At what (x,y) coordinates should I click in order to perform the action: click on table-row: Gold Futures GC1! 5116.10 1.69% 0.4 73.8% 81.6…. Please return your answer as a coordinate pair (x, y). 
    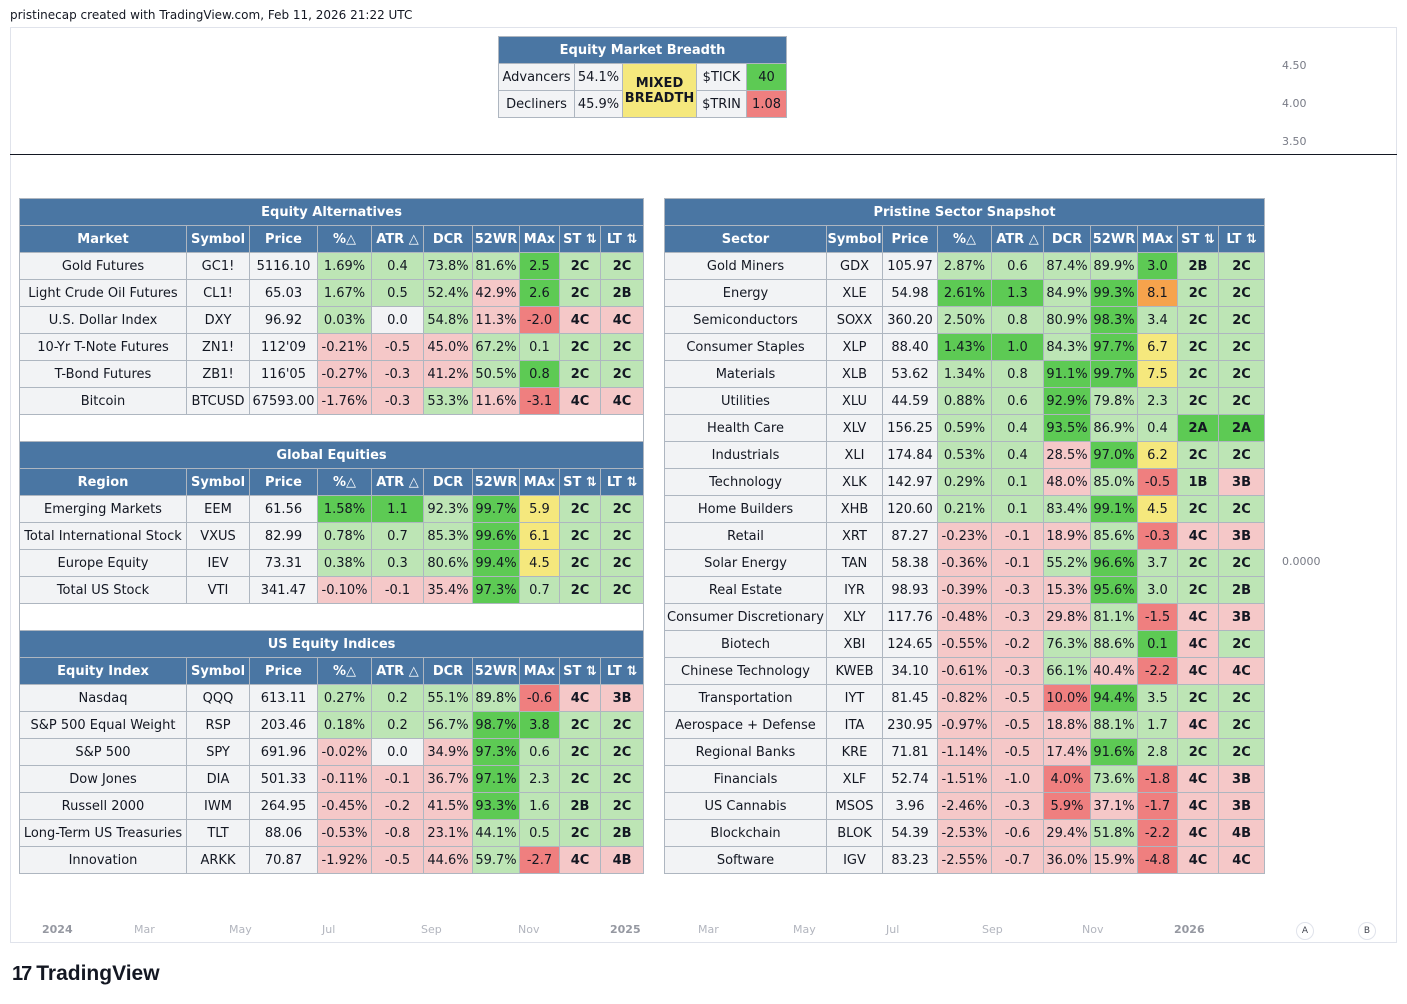
    Looking at the image, I should click on (332, 266).